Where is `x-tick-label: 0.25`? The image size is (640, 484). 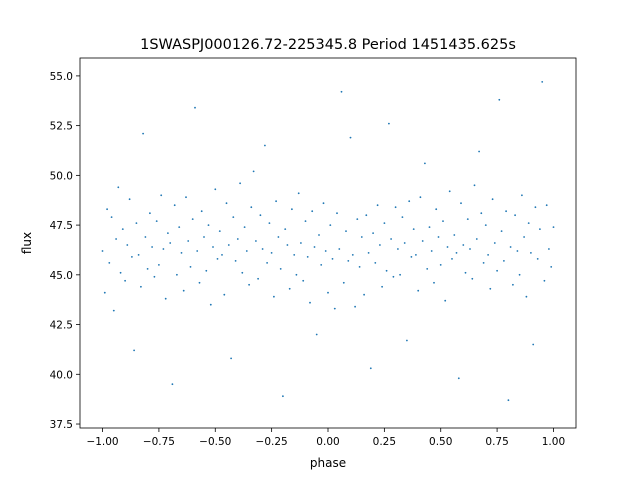
x-tick-label: 0.25 is located at coordinates (384, 442).